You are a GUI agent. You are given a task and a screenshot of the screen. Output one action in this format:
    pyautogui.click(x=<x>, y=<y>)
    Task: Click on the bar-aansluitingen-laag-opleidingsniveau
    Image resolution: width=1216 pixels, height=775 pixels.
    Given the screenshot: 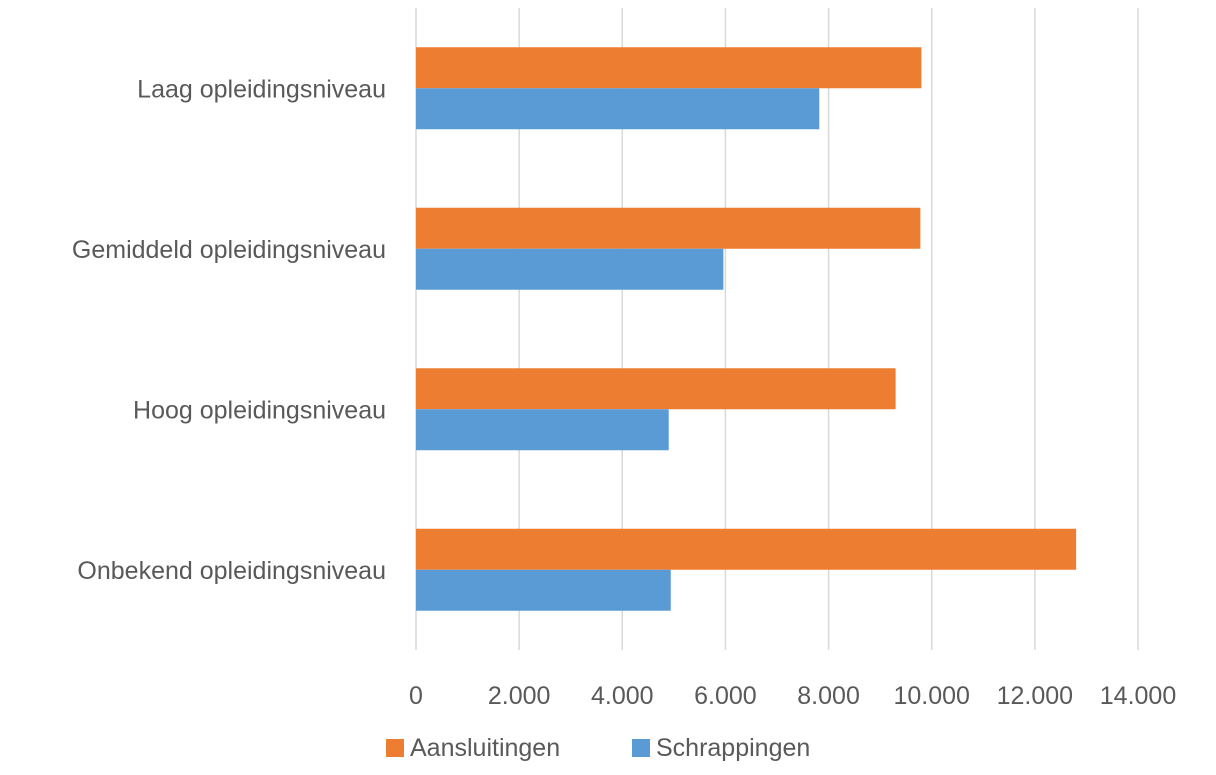 What is the action you would take?
    pyautogui.click(x=669, y=68)
    